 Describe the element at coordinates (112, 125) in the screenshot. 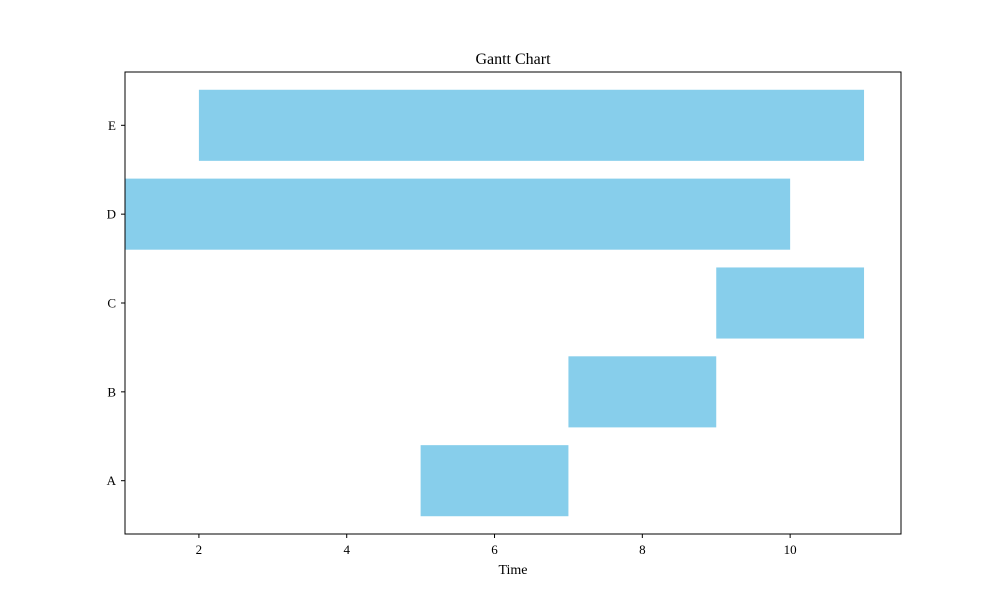

I see `y-tick-label: E` at that location.